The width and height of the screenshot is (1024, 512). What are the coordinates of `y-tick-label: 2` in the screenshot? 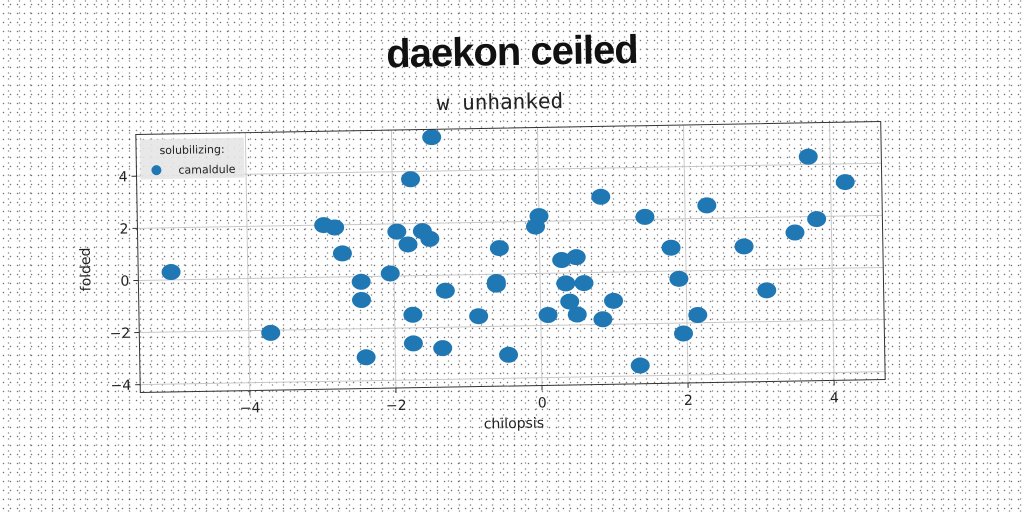 It's located at (123, 229).